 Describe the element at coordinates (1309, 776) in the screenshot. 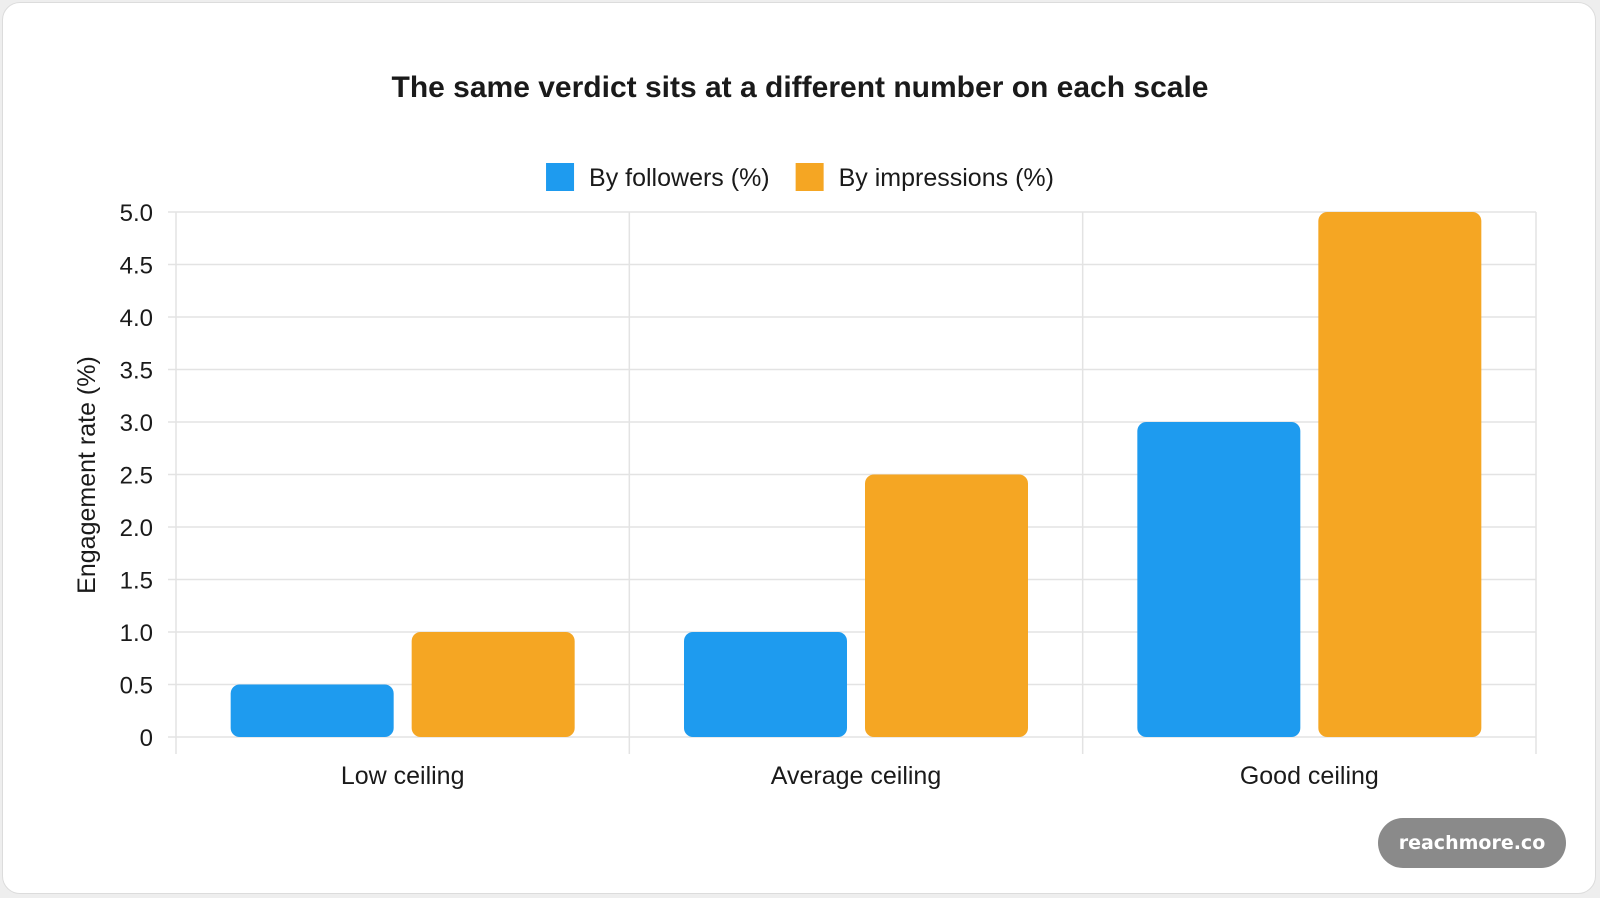

I see `x-tick-label: Good ceiling` at that location.